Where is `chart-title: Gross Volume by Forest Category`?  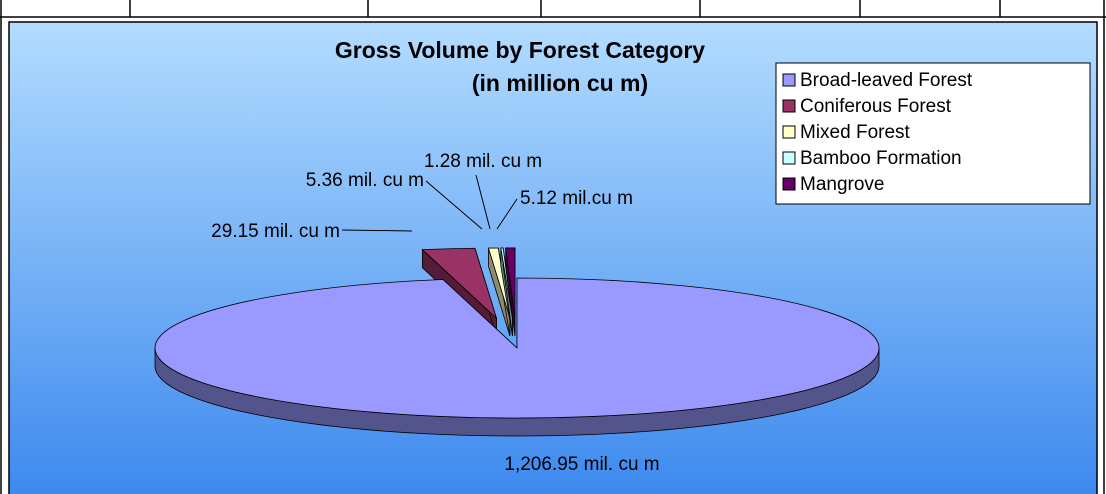
chart-title: Gross Volume by Forest Category is located at coordinates (520, 50).